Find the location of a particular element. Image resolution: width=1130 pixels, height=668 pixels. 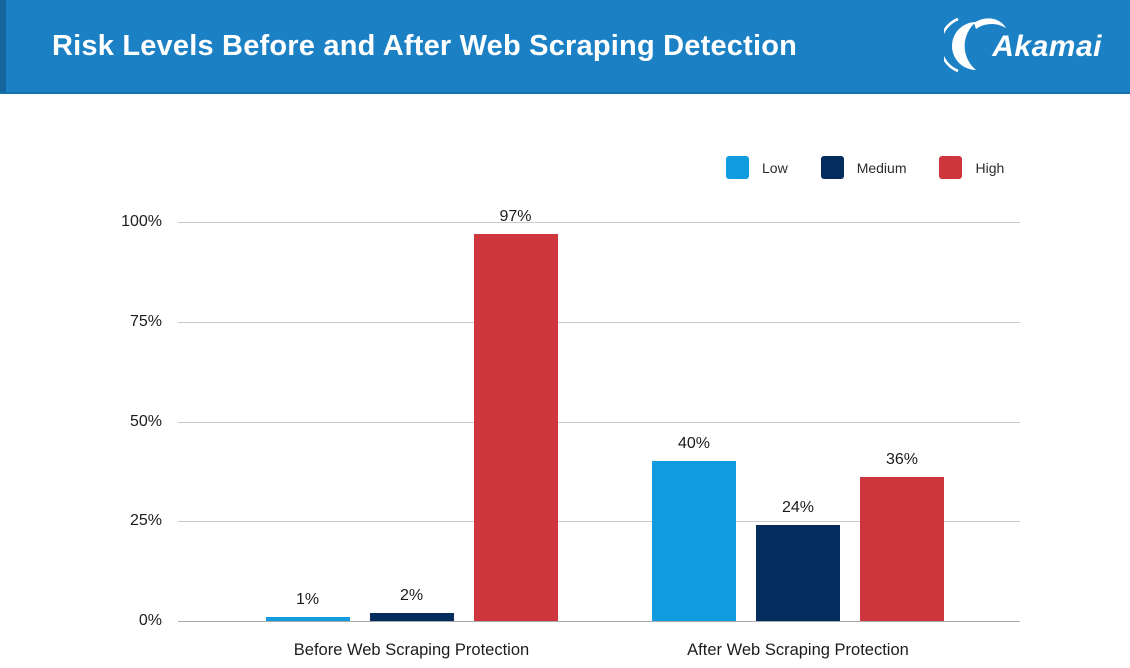

y-tick-label-75: 75% is located at coordinates (145, 321).